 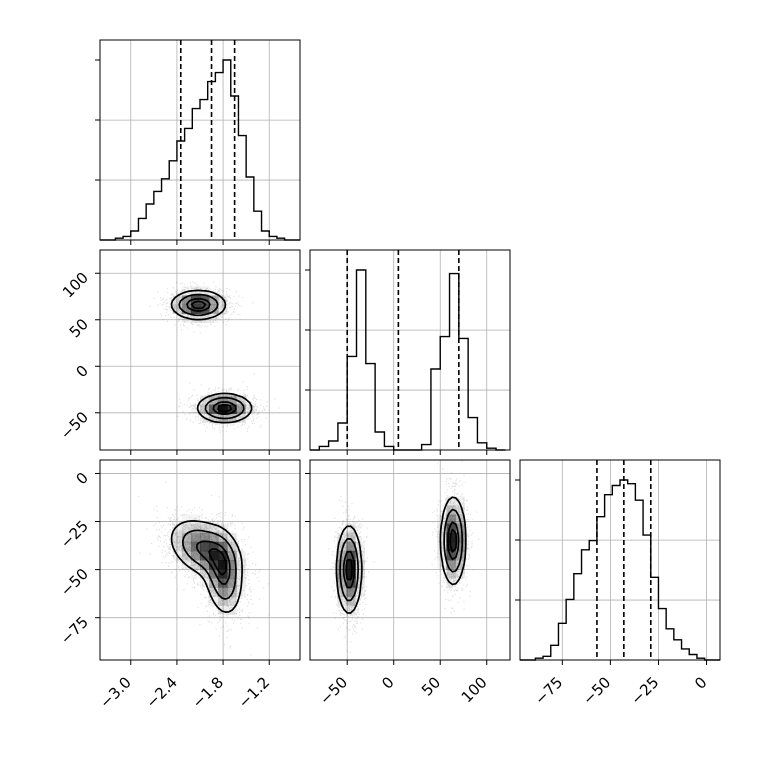 I want to click on joint-0-1-contour-outer, so click(x=211, y=356).